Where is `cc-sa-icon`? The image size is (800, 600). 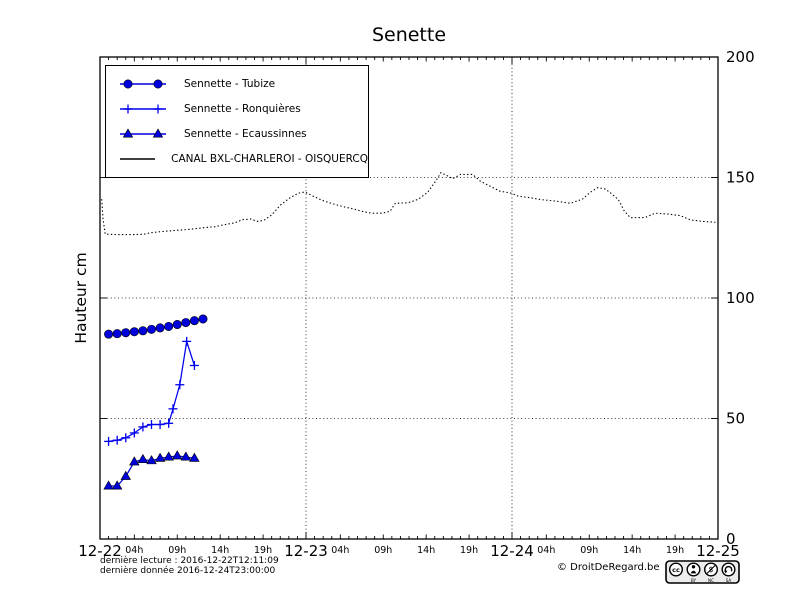 cc-sa-icon is located at coordinates (728, 569).